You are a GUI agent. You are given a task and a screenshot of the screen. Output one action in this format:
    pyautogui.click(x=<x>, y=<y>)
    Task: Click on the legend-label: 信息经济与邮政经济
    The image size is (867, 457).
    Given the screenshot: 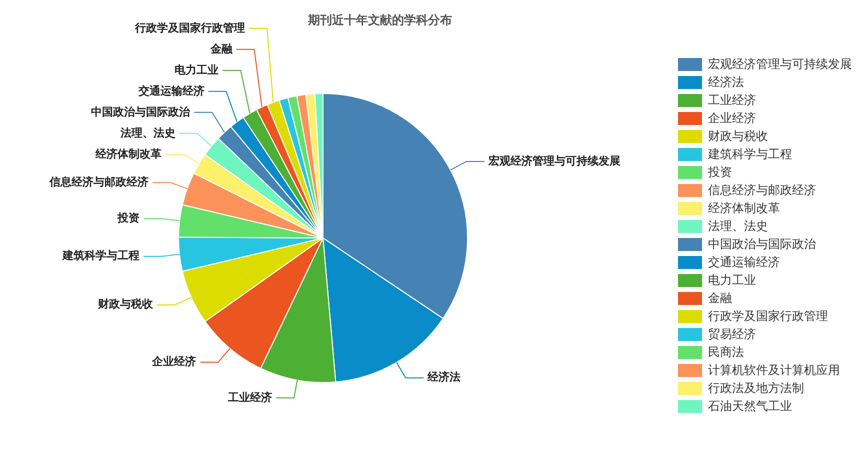 What is the action you would take?
    pyautogui.click(x=762, y=190)
    